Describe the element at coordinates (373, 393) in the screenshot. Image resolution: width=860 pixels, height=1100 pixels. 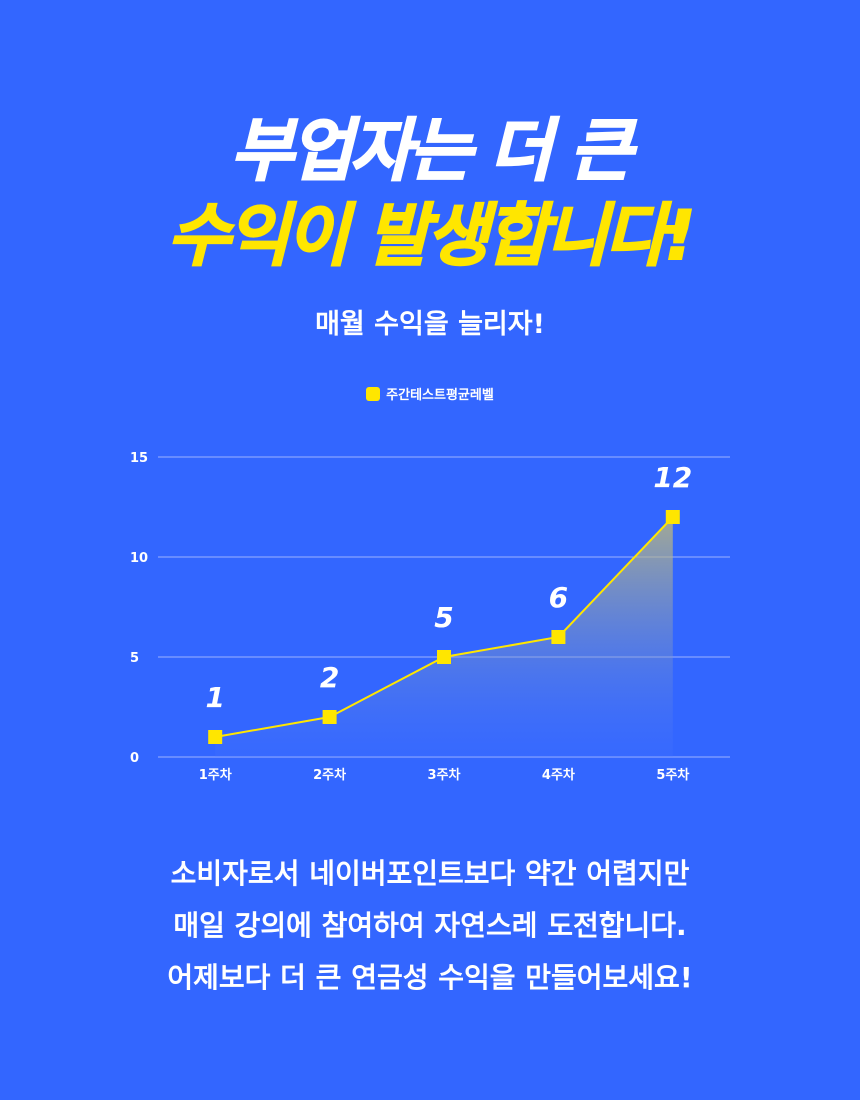
I see `legend-swatch` at that location.